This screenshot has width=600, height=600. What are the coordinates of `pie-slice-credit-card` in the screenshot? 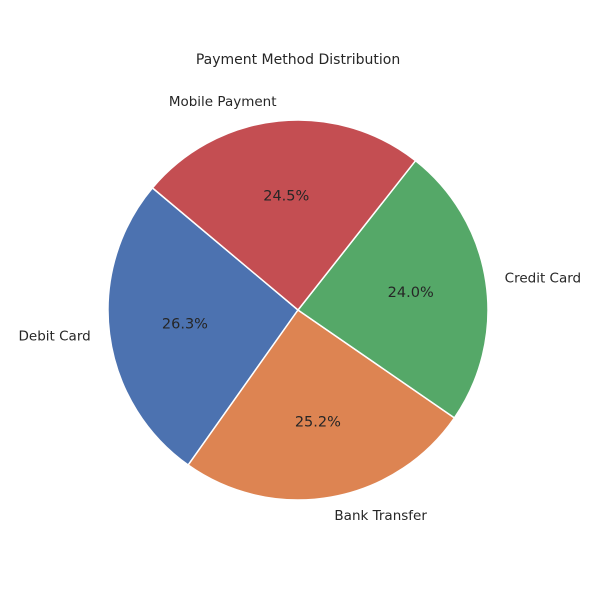 It's located at (393, 289).